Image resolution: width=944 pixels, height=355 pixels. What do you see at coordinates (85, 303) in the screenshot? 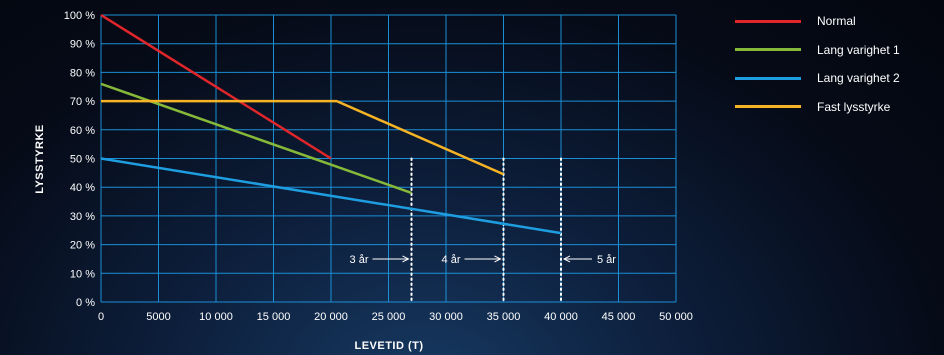
I see `y-tick-label: 0 %` at bounding box center [85, 303].